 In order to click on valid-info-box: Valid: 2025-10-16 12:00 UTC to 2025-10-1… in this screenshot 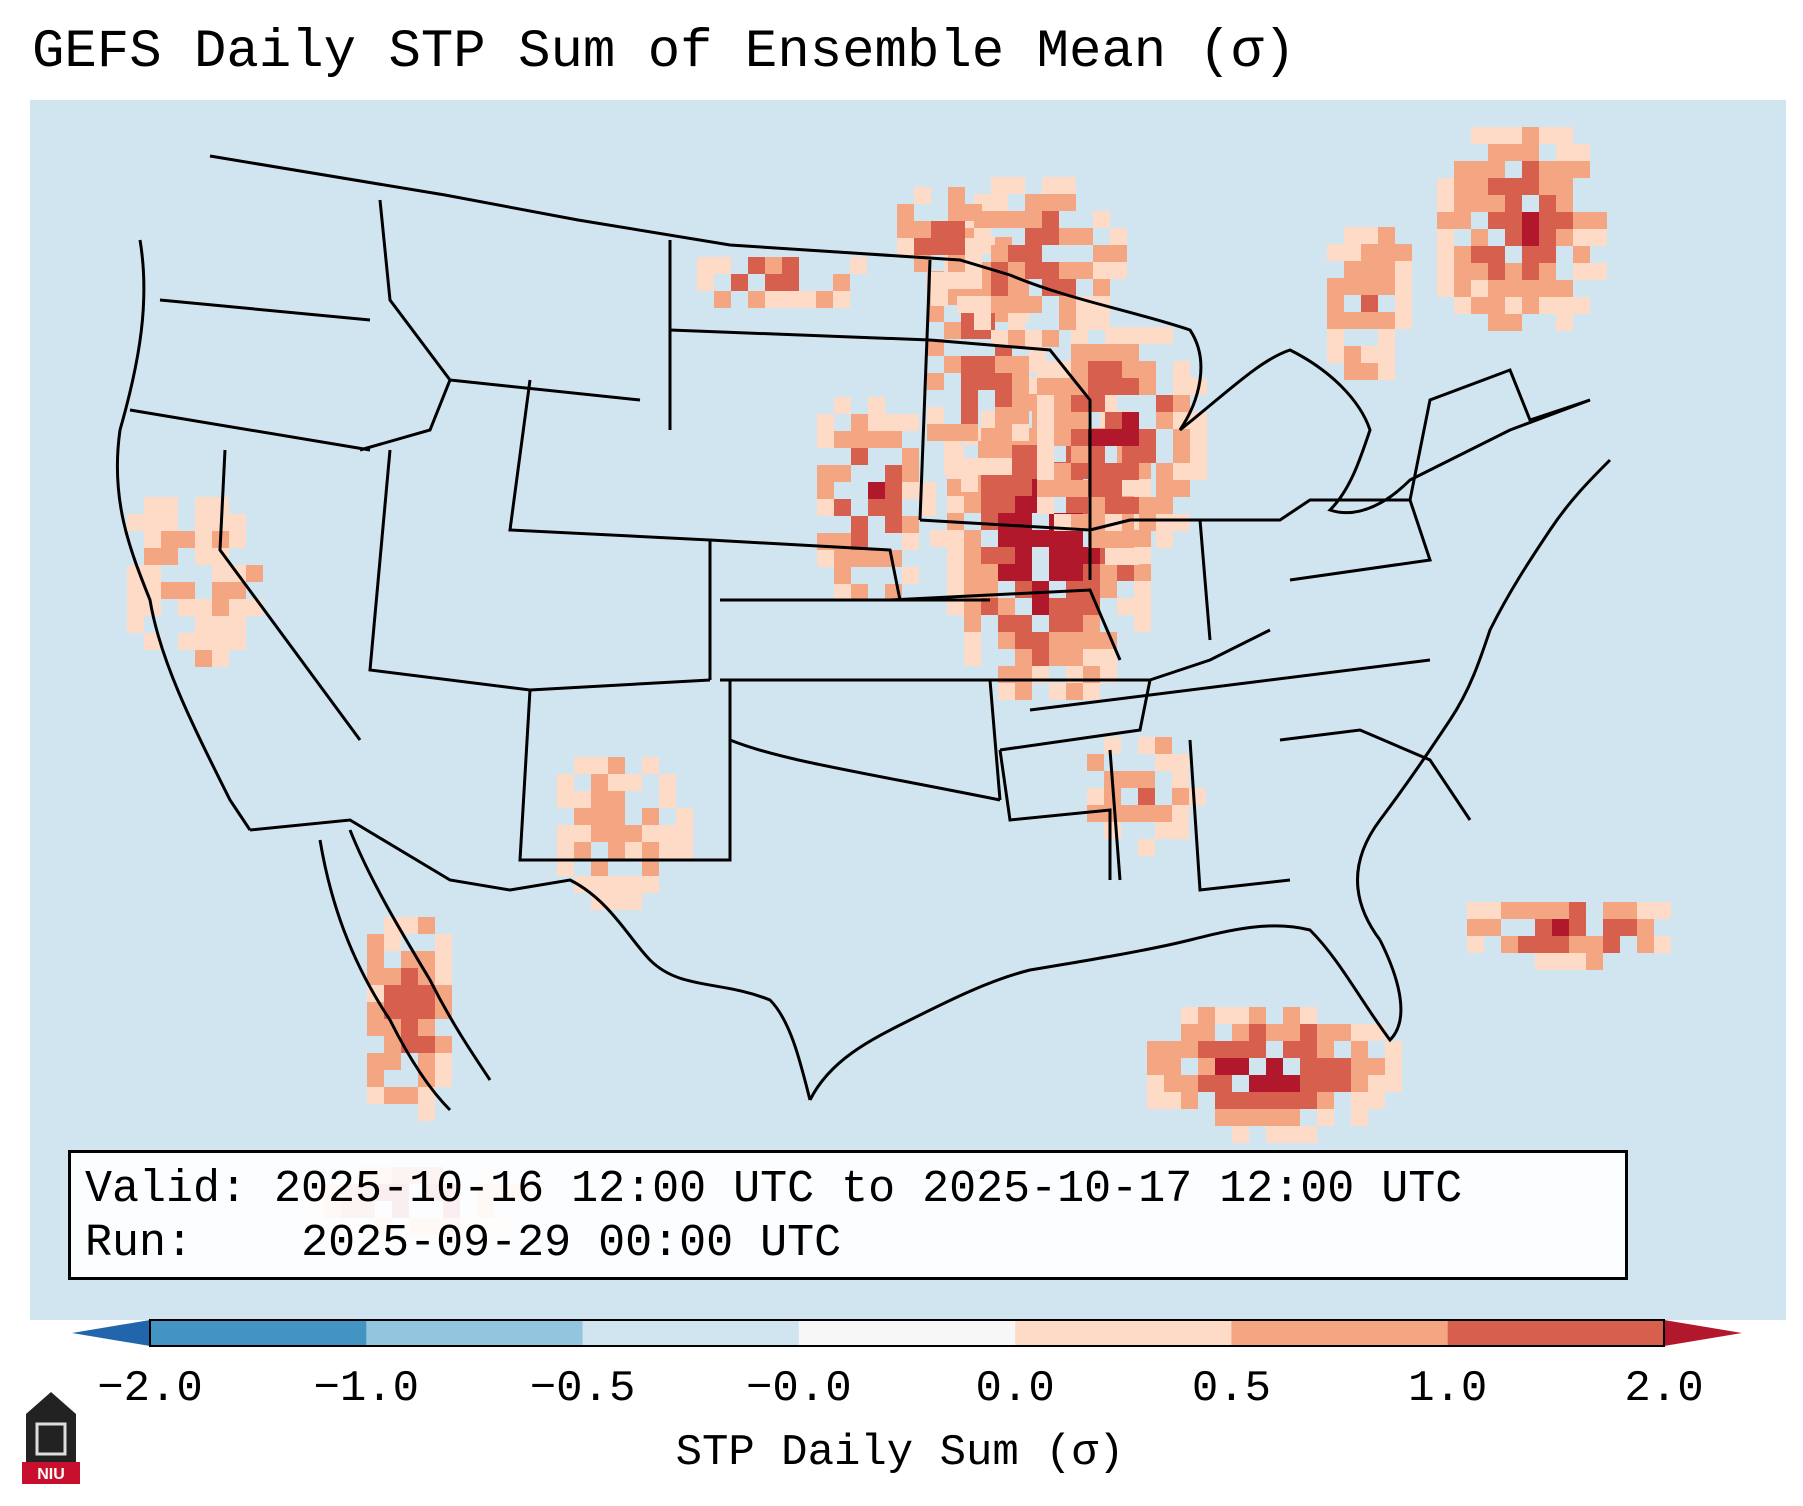, I will do `click(848, 1215)`.